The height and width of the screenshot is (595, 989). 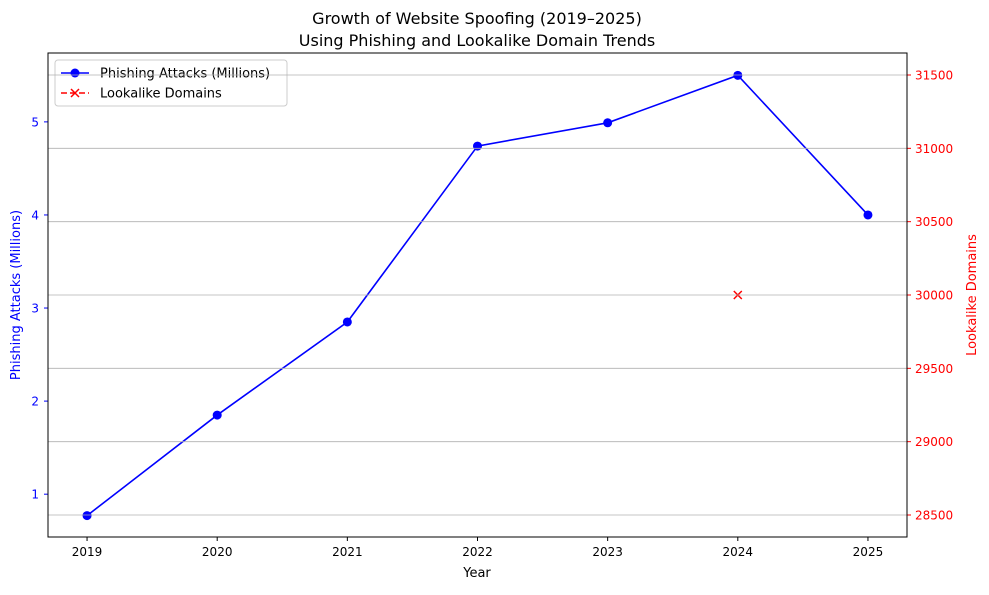 What do you see at coordinates (934, 76) in the screenshot?
I see `y-right-tick-label: 31500` at bounding box center [934, 76].